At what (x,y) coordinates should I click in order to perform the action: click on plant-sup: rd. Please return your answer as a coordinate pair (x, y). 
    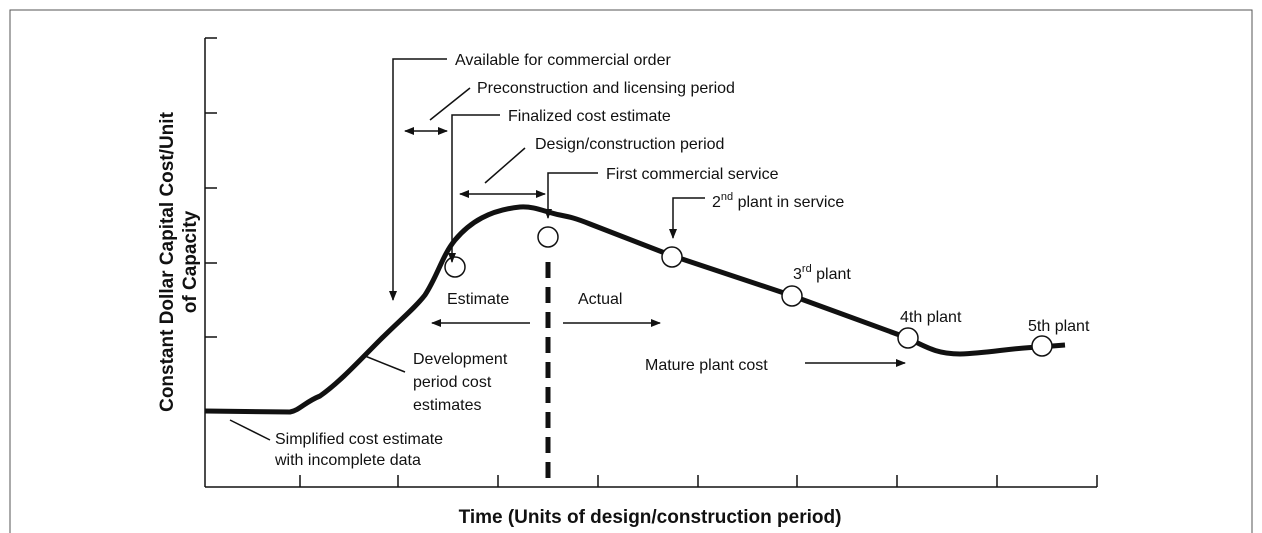
    Looking at the image, I should click on (807, 269).